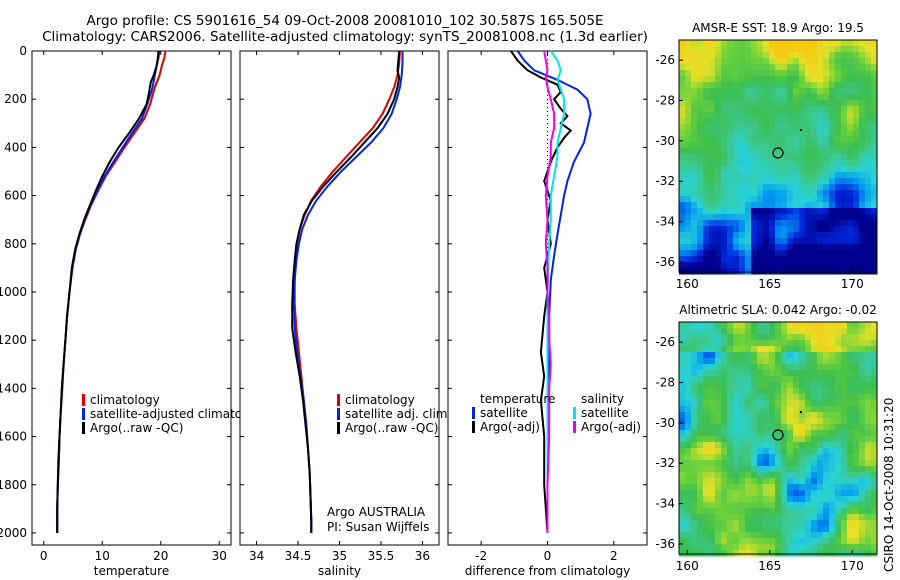  I want to click on argo-dot-marker, so click(801, 129).